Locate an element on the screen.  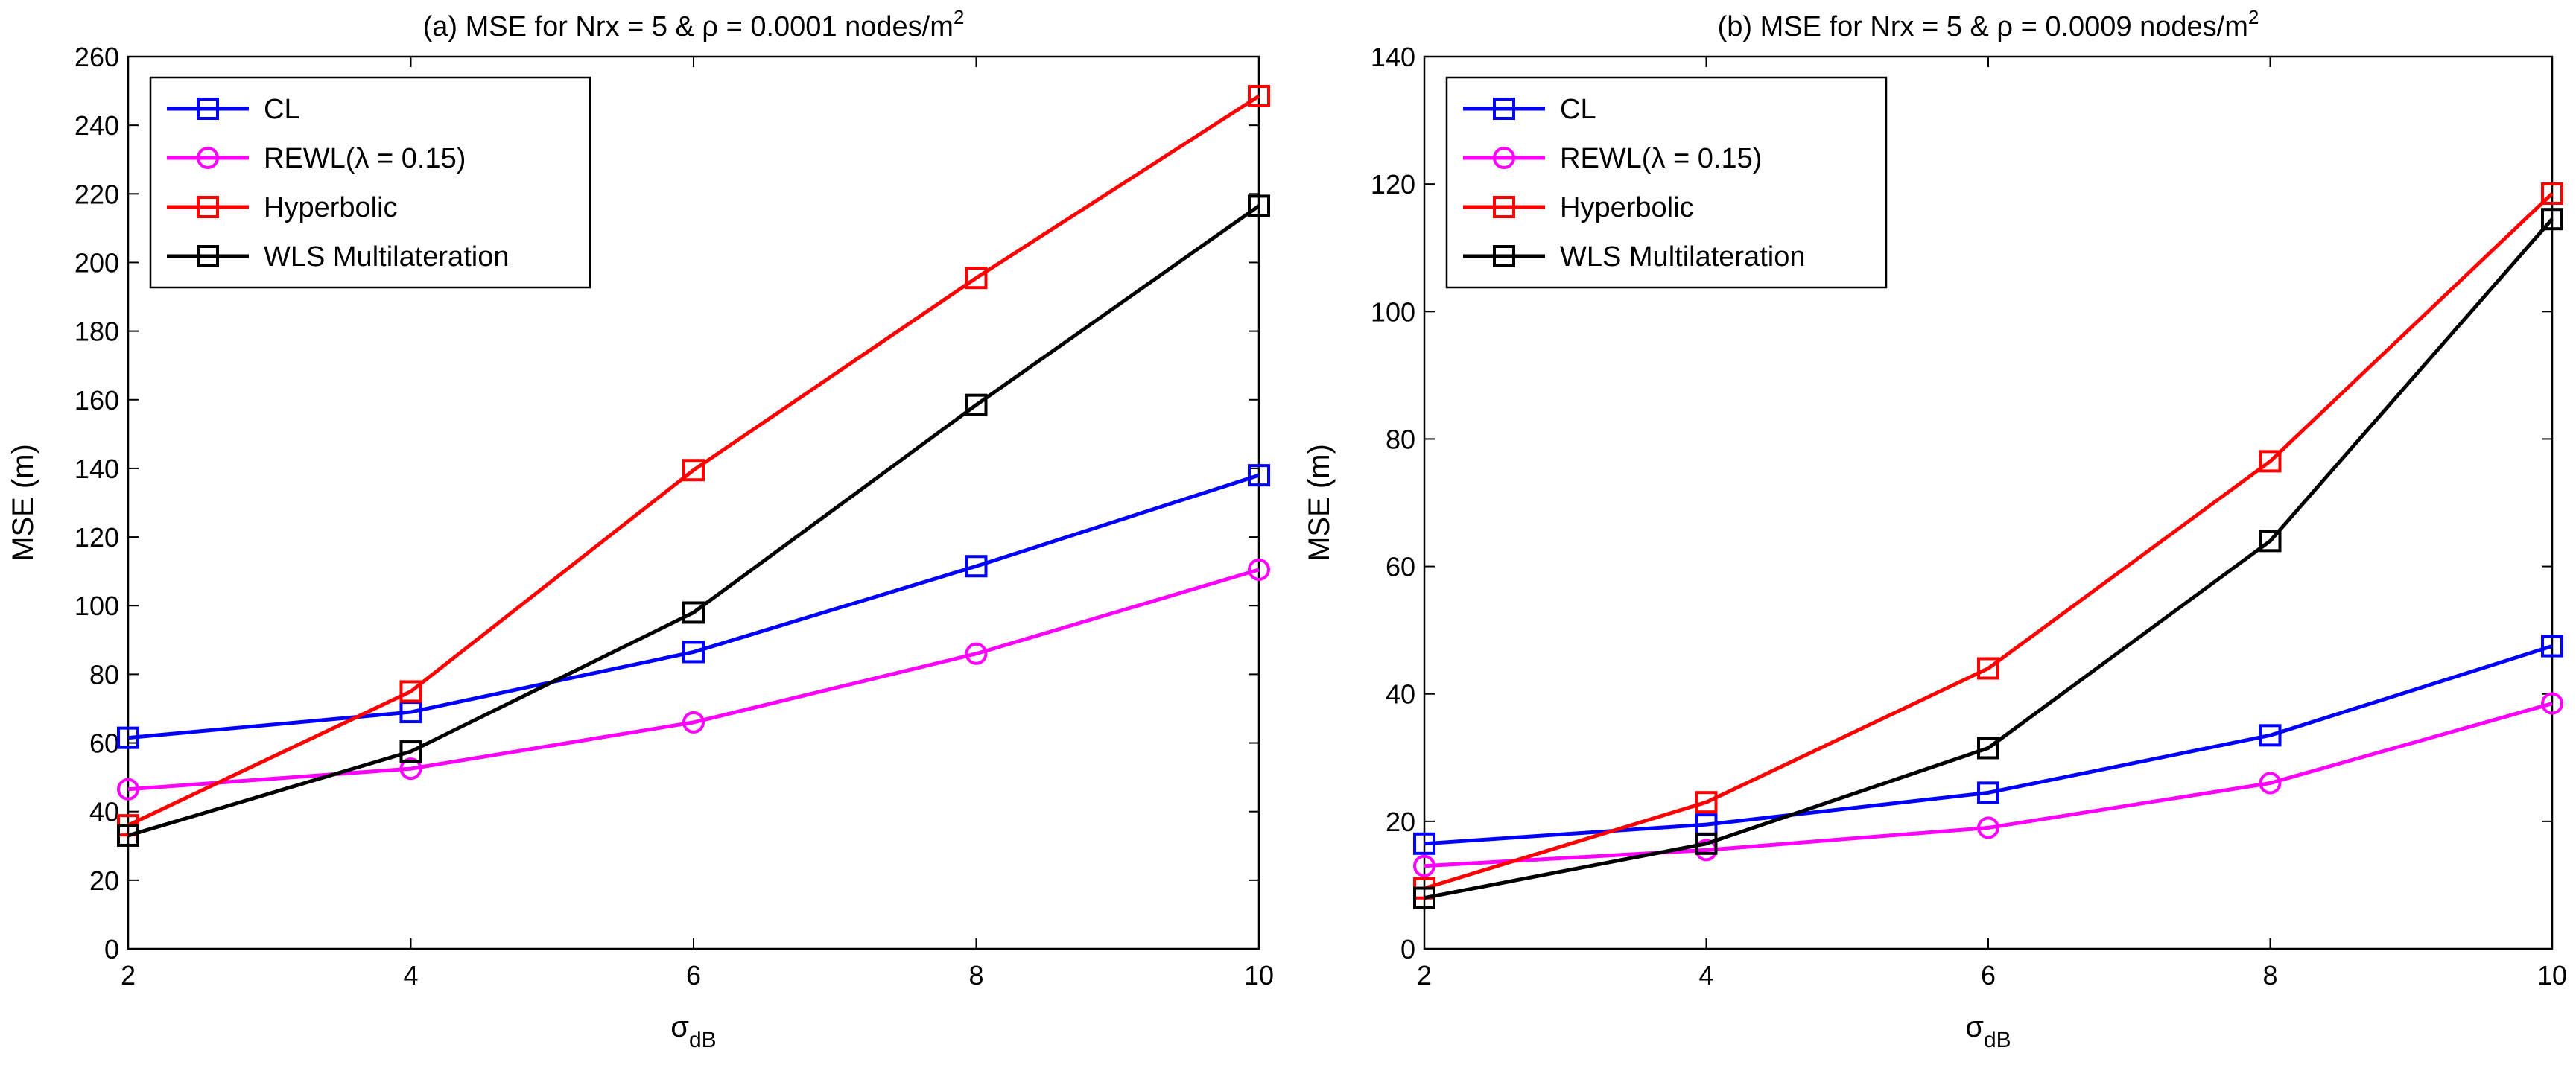
chart-b-ylabel: MSE (m) is located at coordinates (1320, 503).